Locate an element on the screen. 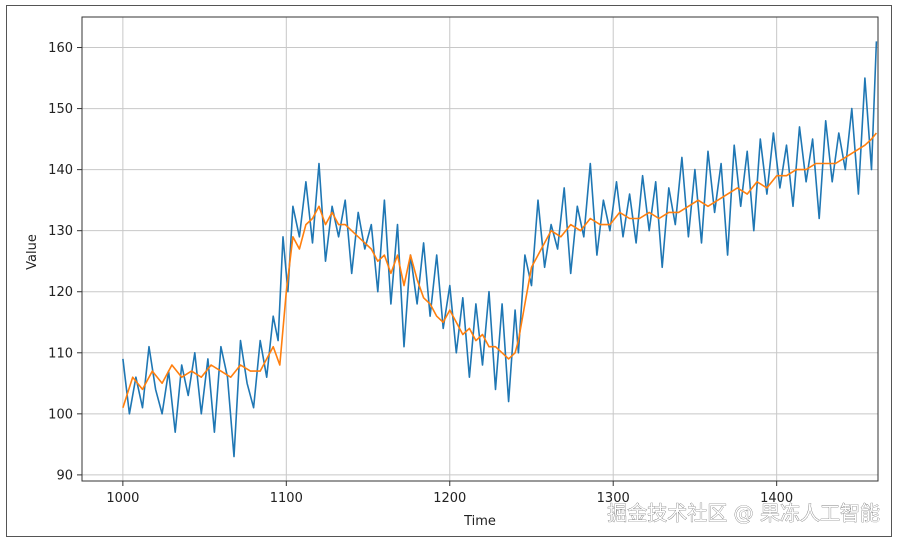  y-tick-label: 150 is located at coordinates (60, 109).